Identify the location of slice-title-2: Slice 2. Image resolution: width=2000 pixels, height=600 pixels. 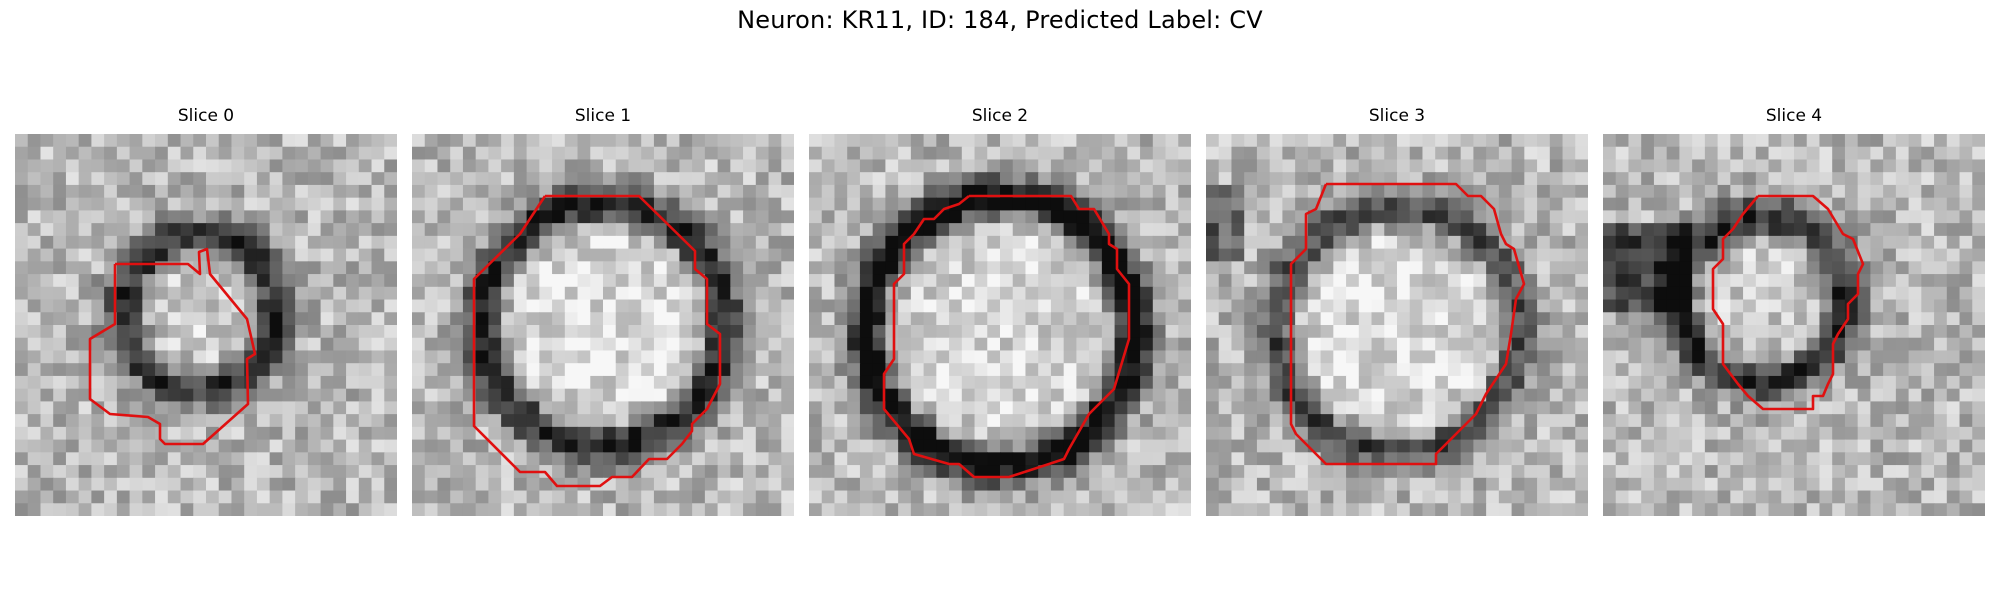
(1000, 116).